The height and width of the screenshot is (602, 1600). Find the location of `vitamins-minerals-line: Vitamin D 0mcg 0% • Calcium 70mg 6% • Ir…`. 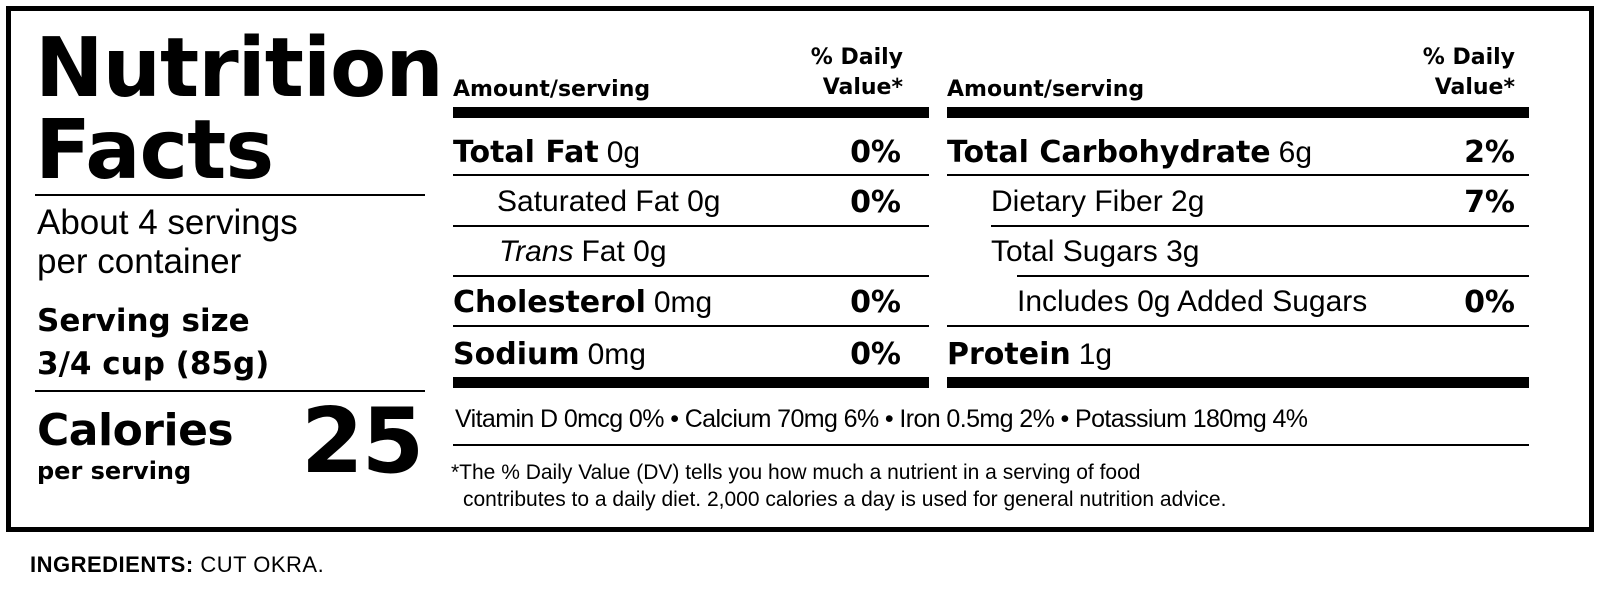

vitamins-minerals-line: Vitamin D 0mcg 0% • Calcium 70mg 6% • Ir… is located at coordinates (881, 419).